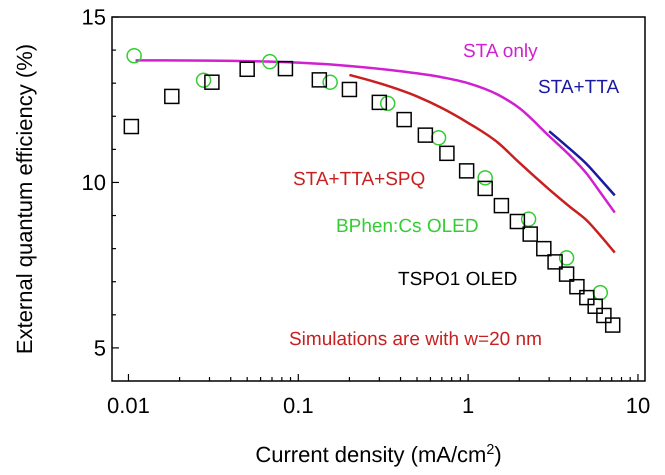 The image size is (665, 475). I want to click on x-tick-label: 0.01, so click(128, 405).